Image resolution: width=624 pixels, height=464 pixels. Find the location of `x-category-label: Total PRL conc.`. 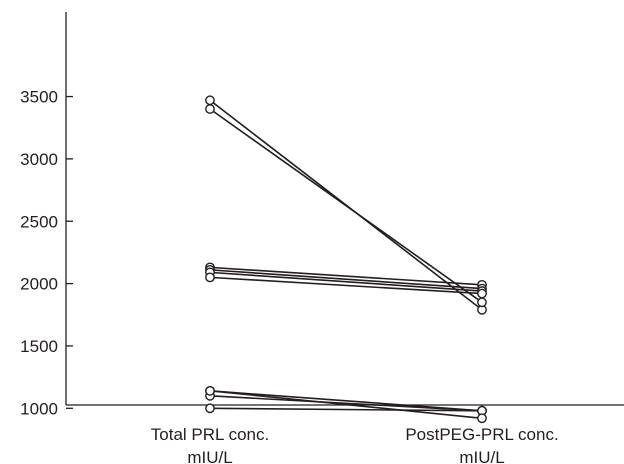

x-category-label: Total PRL conc. is located at coordinates (210, 434).